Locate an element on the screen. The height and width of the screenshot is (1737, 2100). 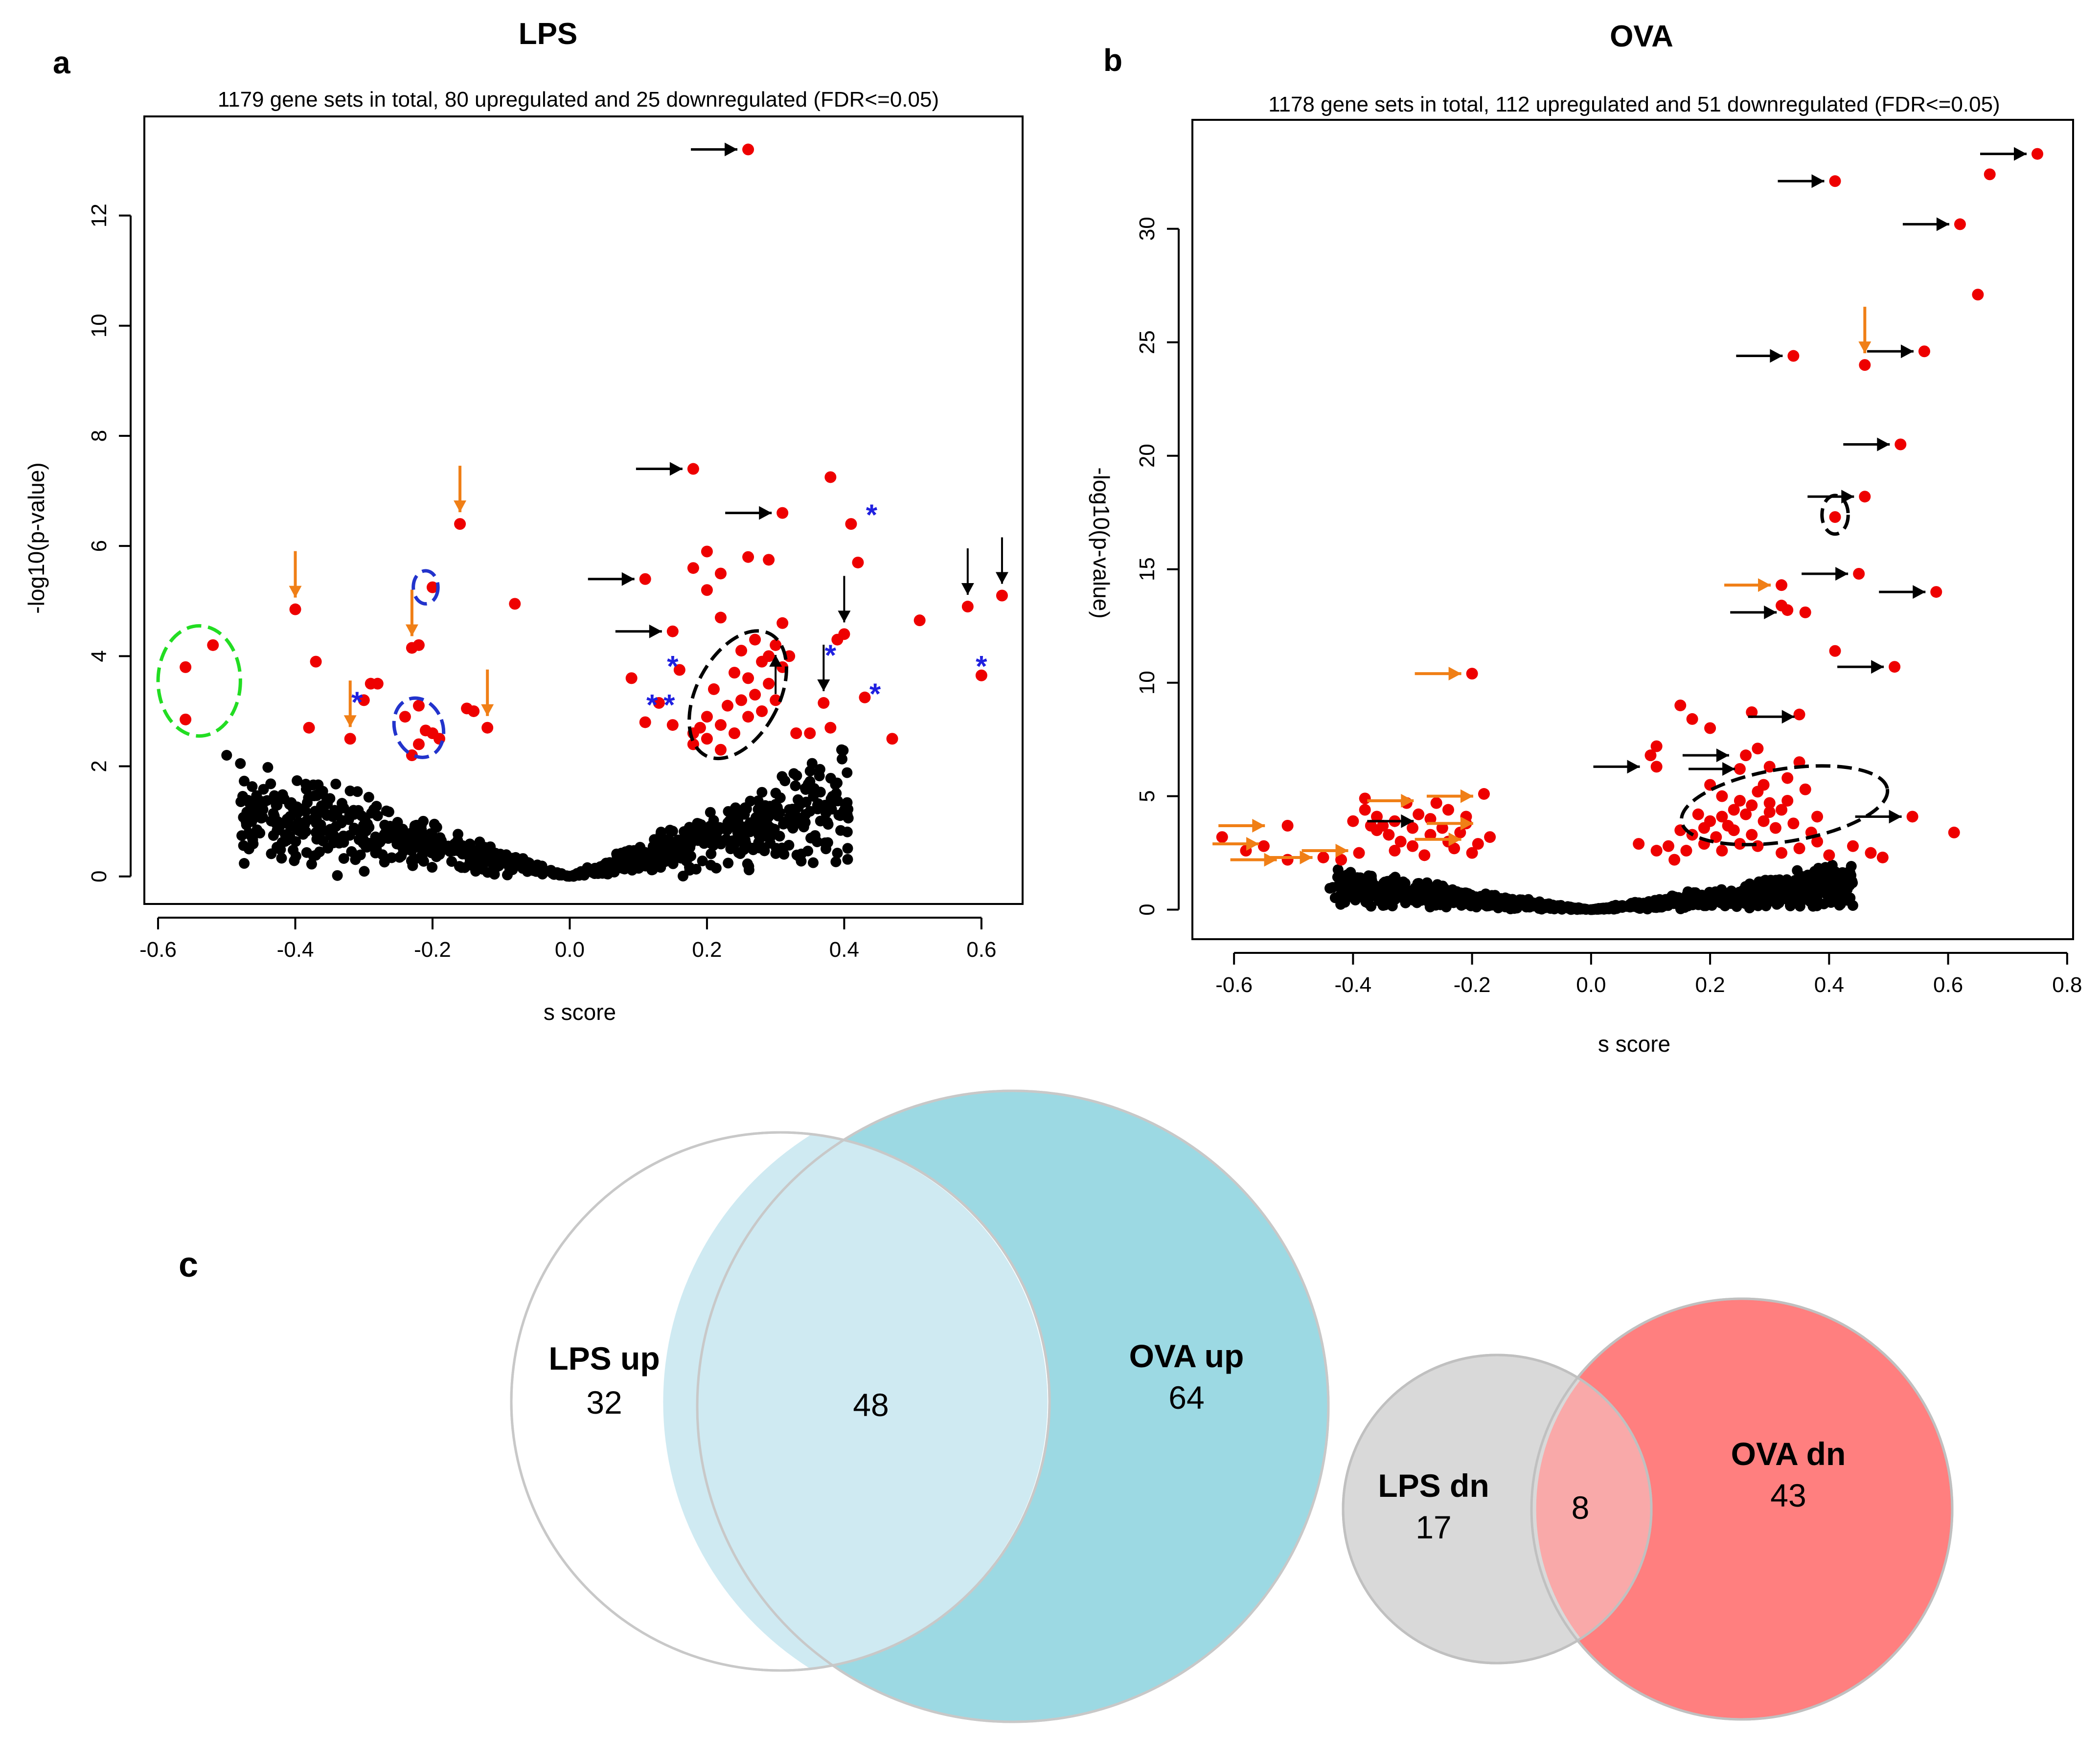
a-x-tick-label: -0.6 is located at coordinates (158, 950).